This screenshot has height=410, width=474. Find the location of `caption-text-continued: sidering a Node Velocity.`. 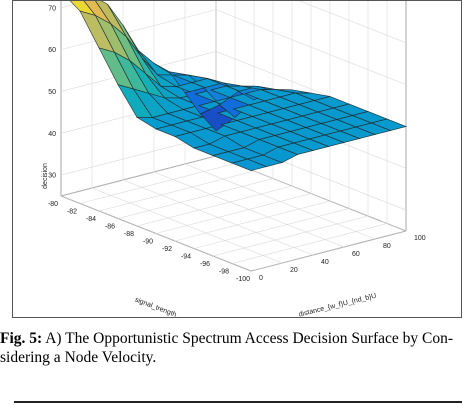

caption-text-continued: sidering a Node Velocity. is located at coordinates (78, 357).